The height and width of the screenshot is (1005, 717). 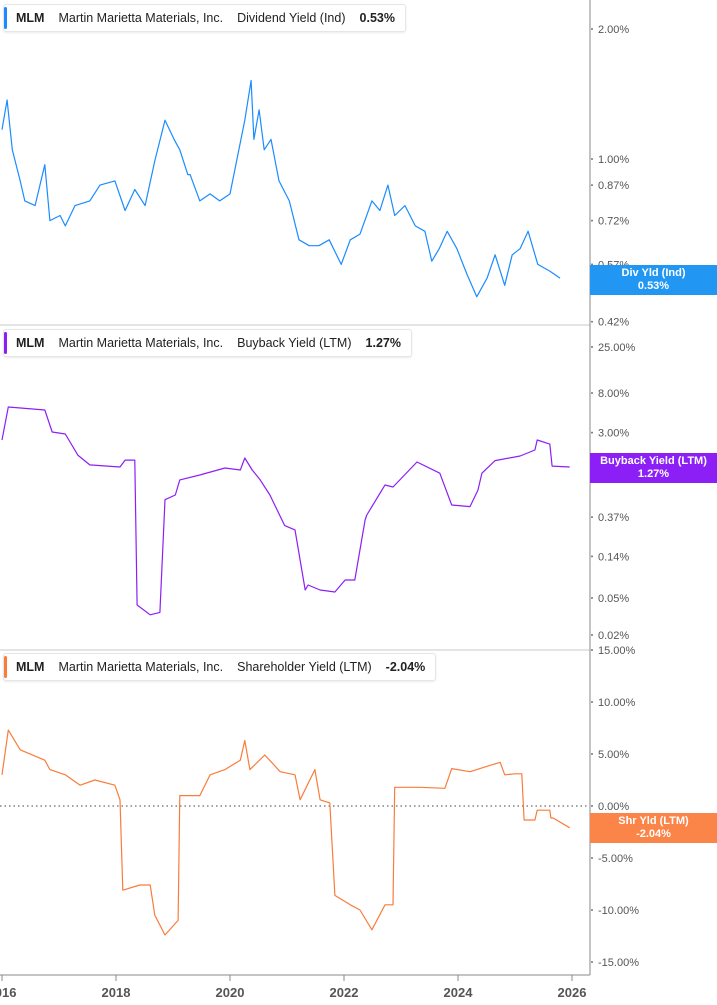 I want to click on badge-shareholder-yield: Shr Yld (LTM) -2.04%, so click(x=653, y=828).